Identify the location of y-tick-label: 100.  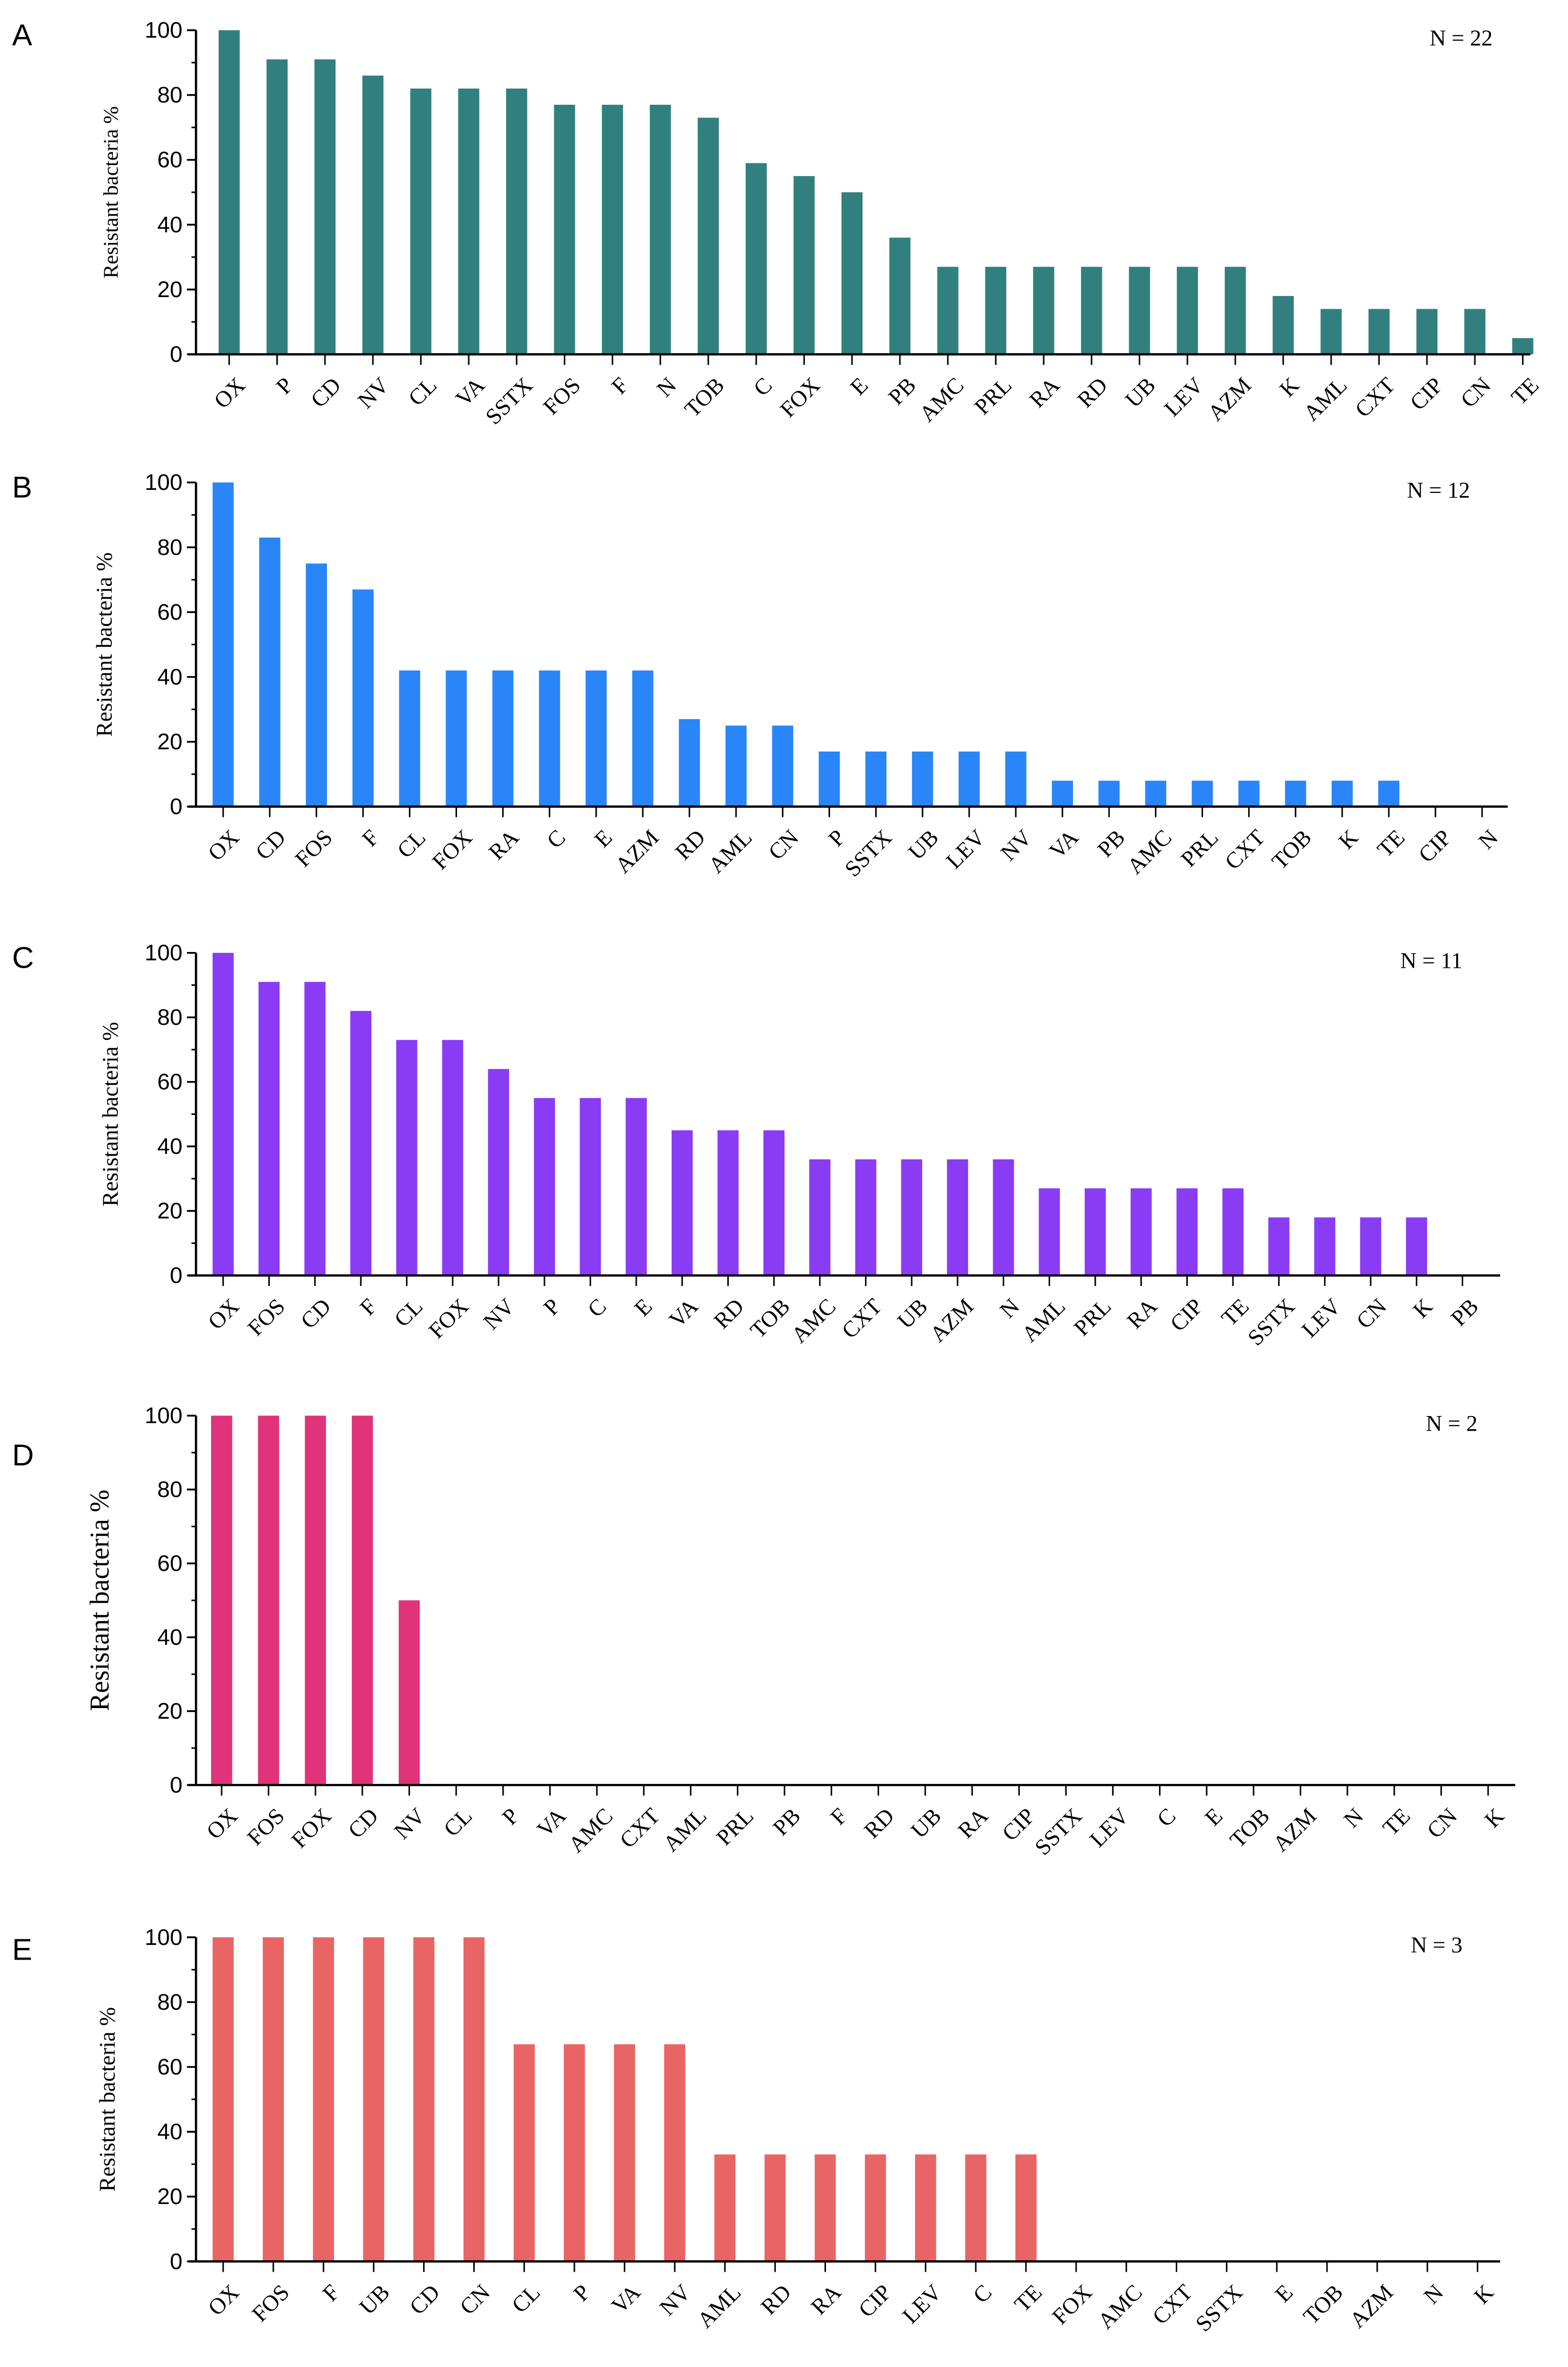
(164, 482).